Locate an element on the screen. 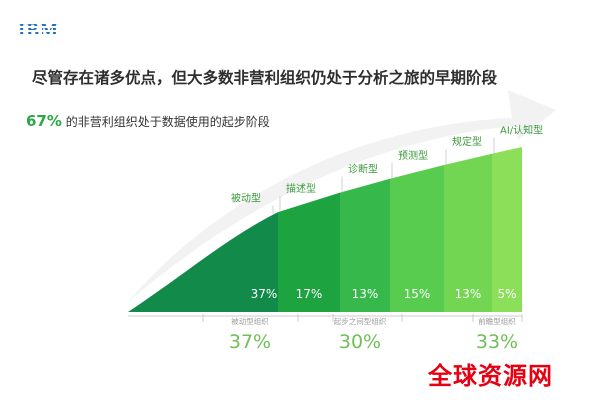 The height and width of the screenshot is (400, 600). group-label-2: 起步之间型组织 is located at coordinates (360, 321).